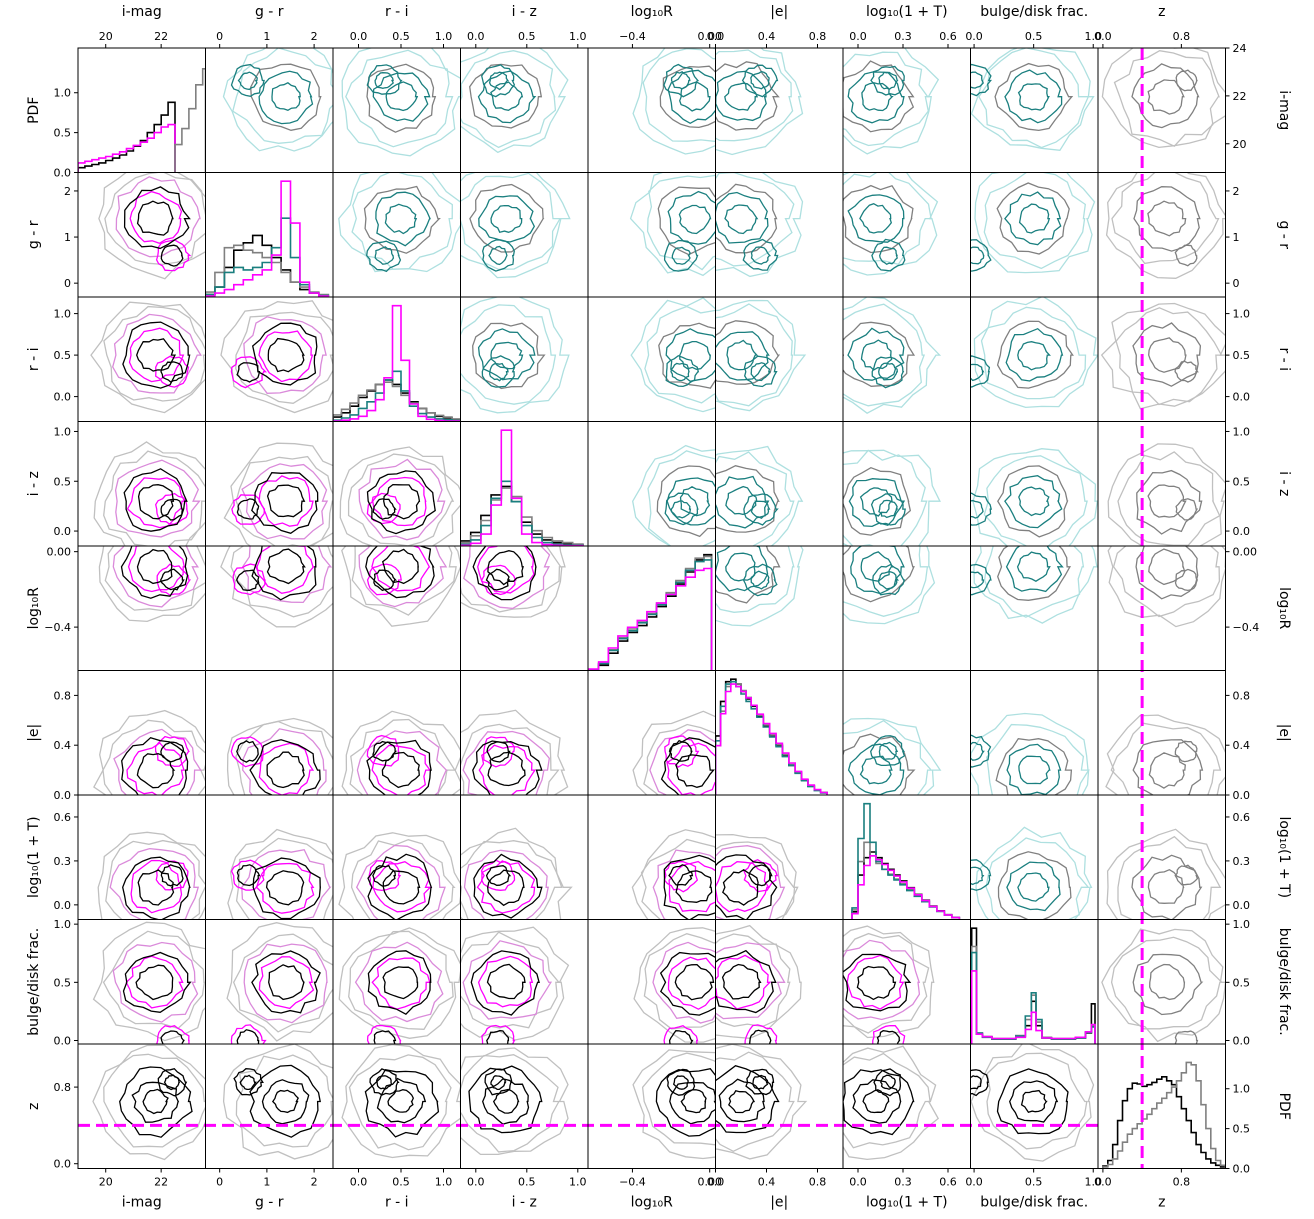 This screenshot has width=1314, height=1219. I want to click on left-tick-label: 0.0, so click(63, 1164).